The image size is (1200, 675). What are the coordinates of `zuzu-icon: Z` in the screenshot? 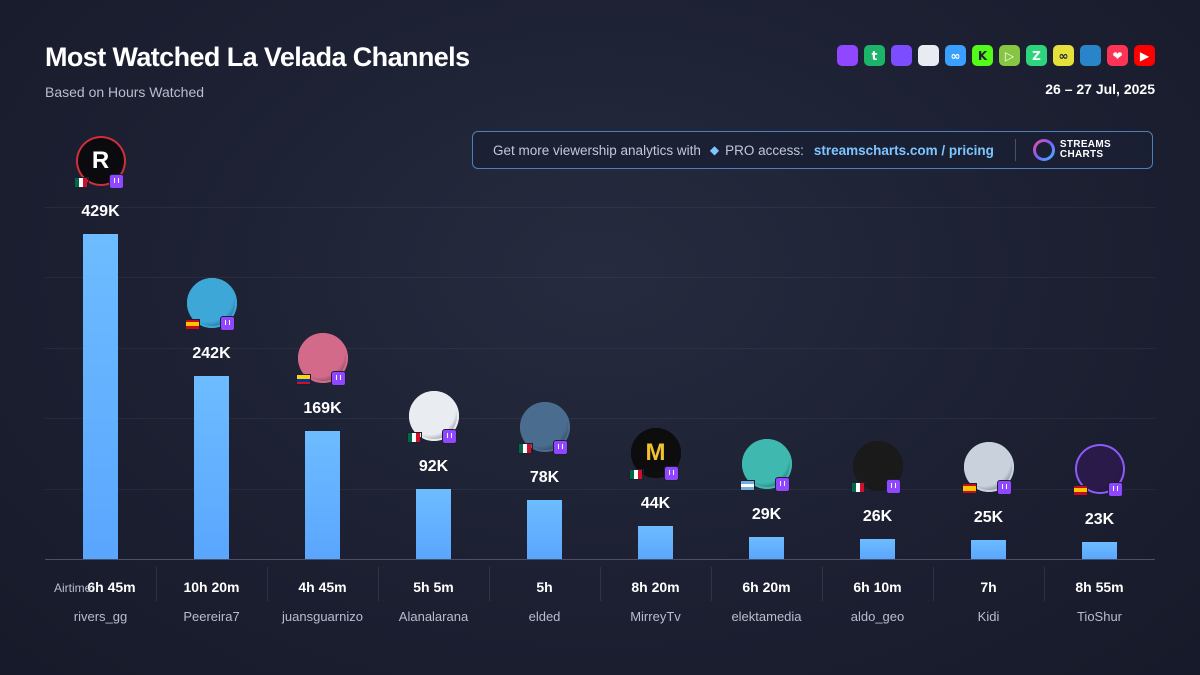 It's located at (1036, 55).